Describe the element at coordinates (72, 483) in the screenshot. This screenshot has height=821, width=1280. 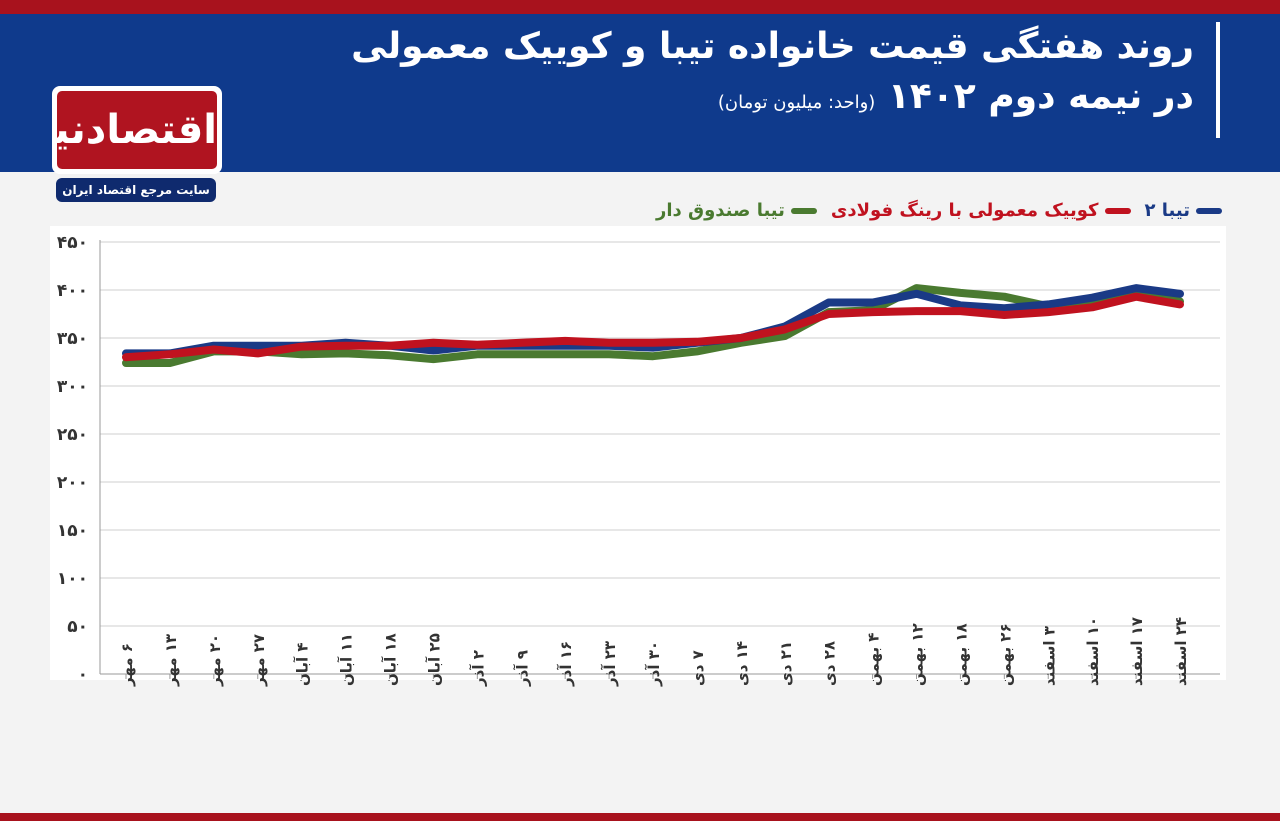
I see `y-tick-label-200: ۲۰۰` at that location.